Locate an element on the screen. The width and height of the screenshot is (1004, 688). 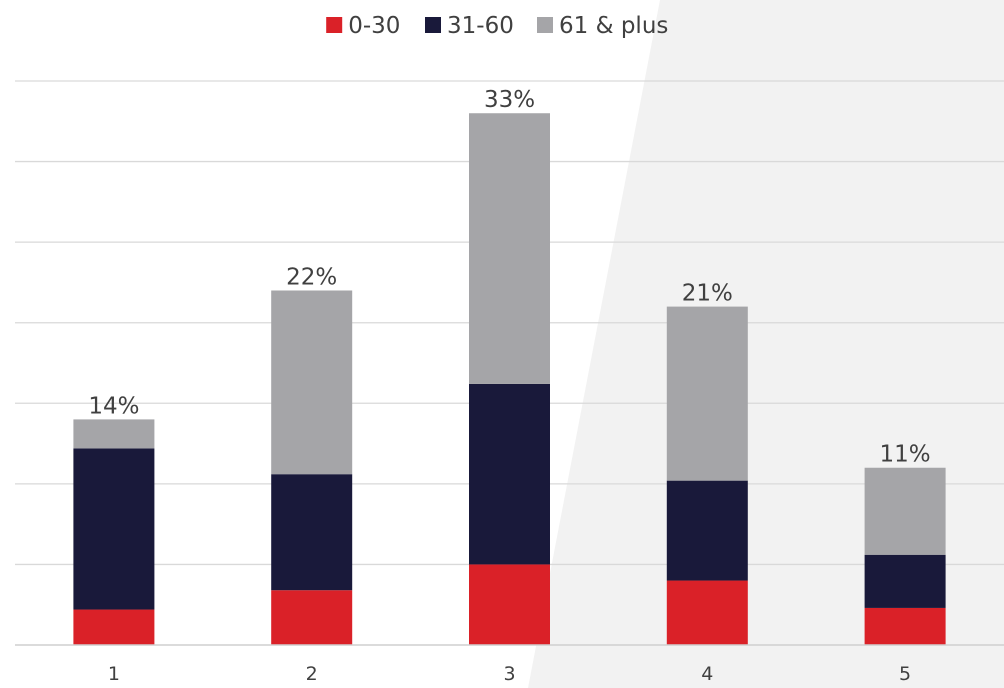
legend-label-3: 61 & plus is located at coordinates (613, 26).